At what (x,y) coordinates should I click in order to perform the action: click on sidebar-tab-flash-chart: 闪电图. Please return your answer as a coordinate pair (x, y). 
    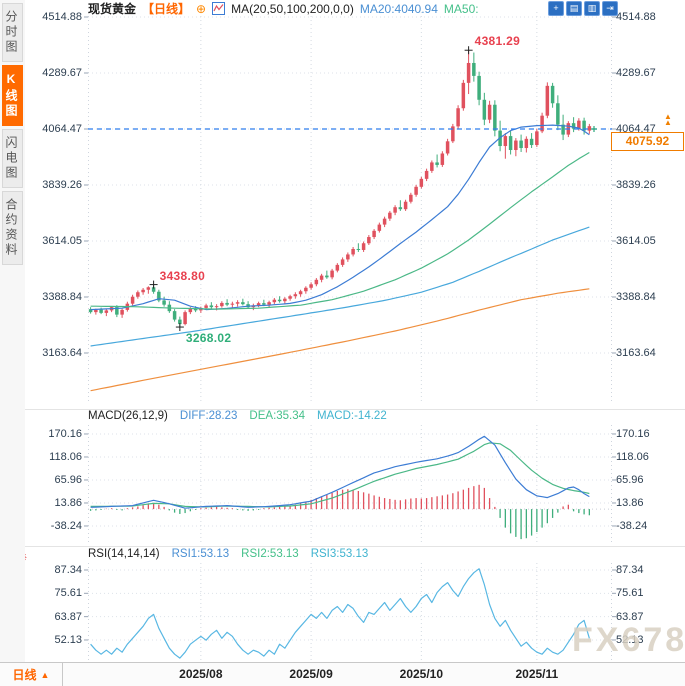
    Looking at the image, I should click on (12, 158).